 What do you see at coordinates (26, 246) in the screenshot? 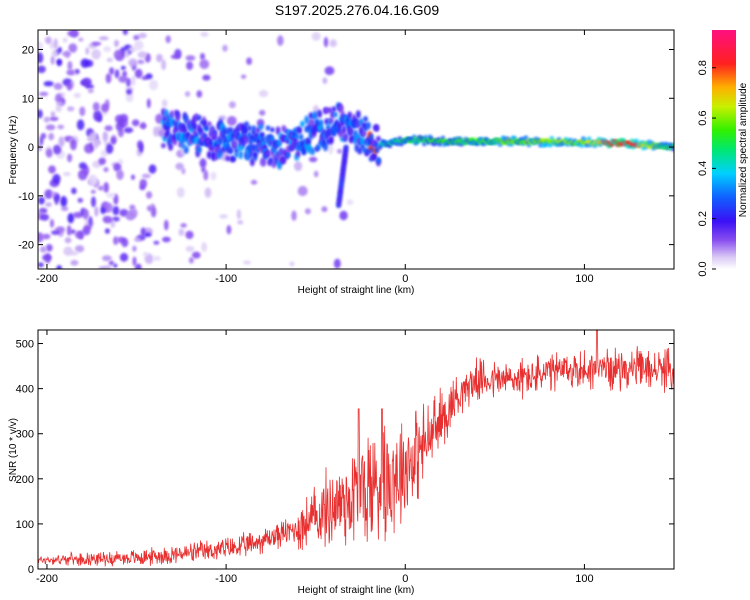
I see `spectrogram-y-tick-label: -20` at bounding box center [26, 246].